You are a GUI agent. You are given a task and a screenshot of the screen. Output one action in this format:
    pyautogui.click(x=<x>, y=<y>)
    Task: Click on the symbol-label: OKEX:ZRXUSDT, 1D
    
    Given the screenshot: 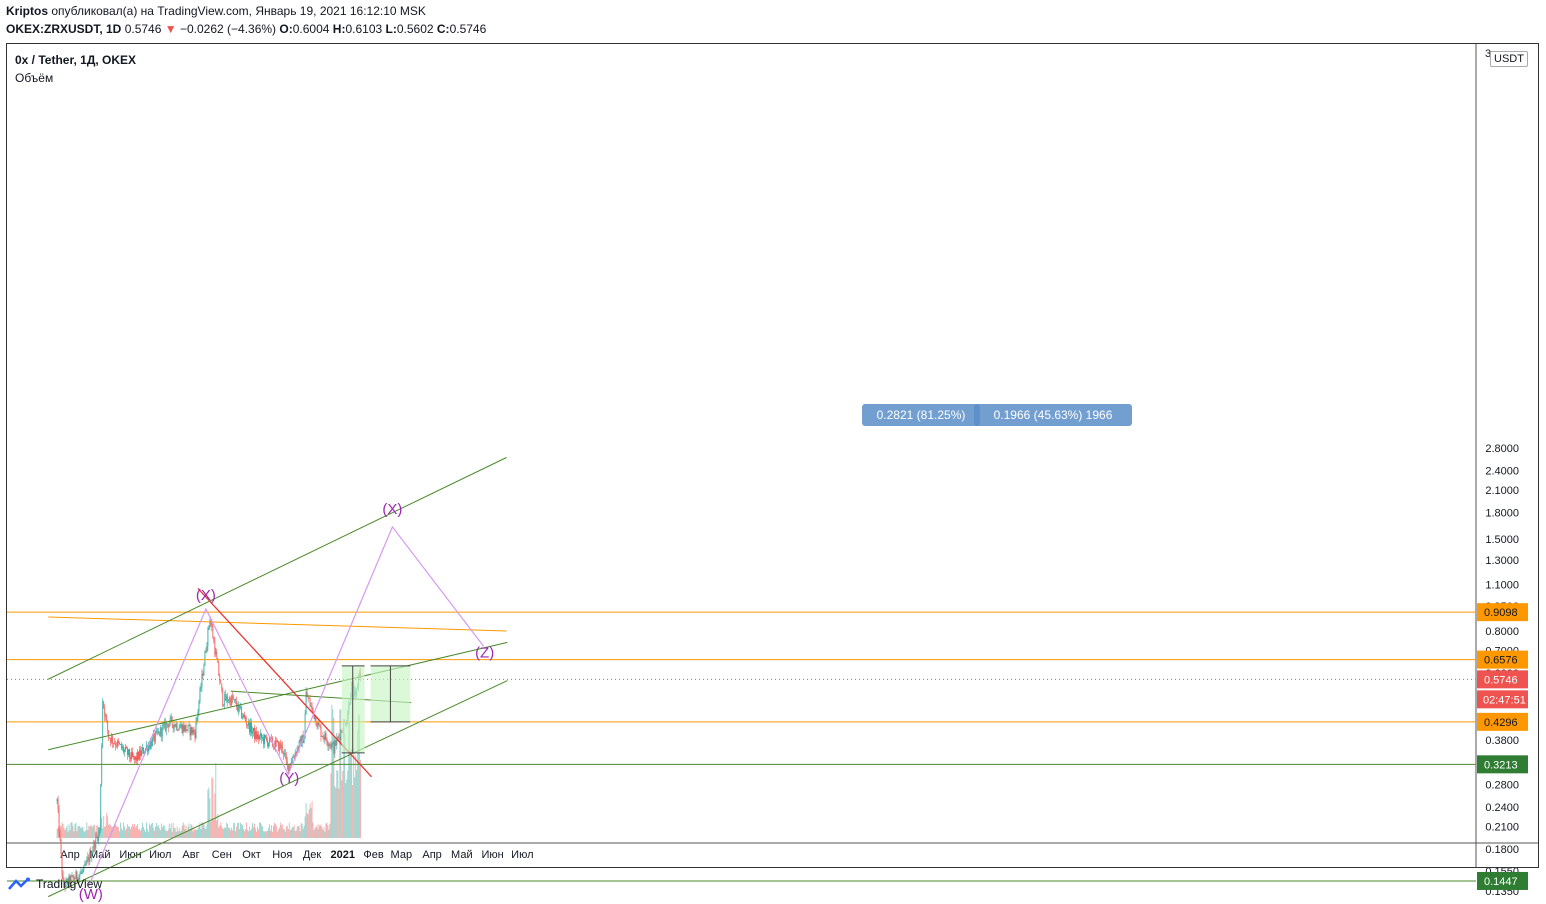 What is the action you would take?
    pyautogui.click(x=64, y=29)
    